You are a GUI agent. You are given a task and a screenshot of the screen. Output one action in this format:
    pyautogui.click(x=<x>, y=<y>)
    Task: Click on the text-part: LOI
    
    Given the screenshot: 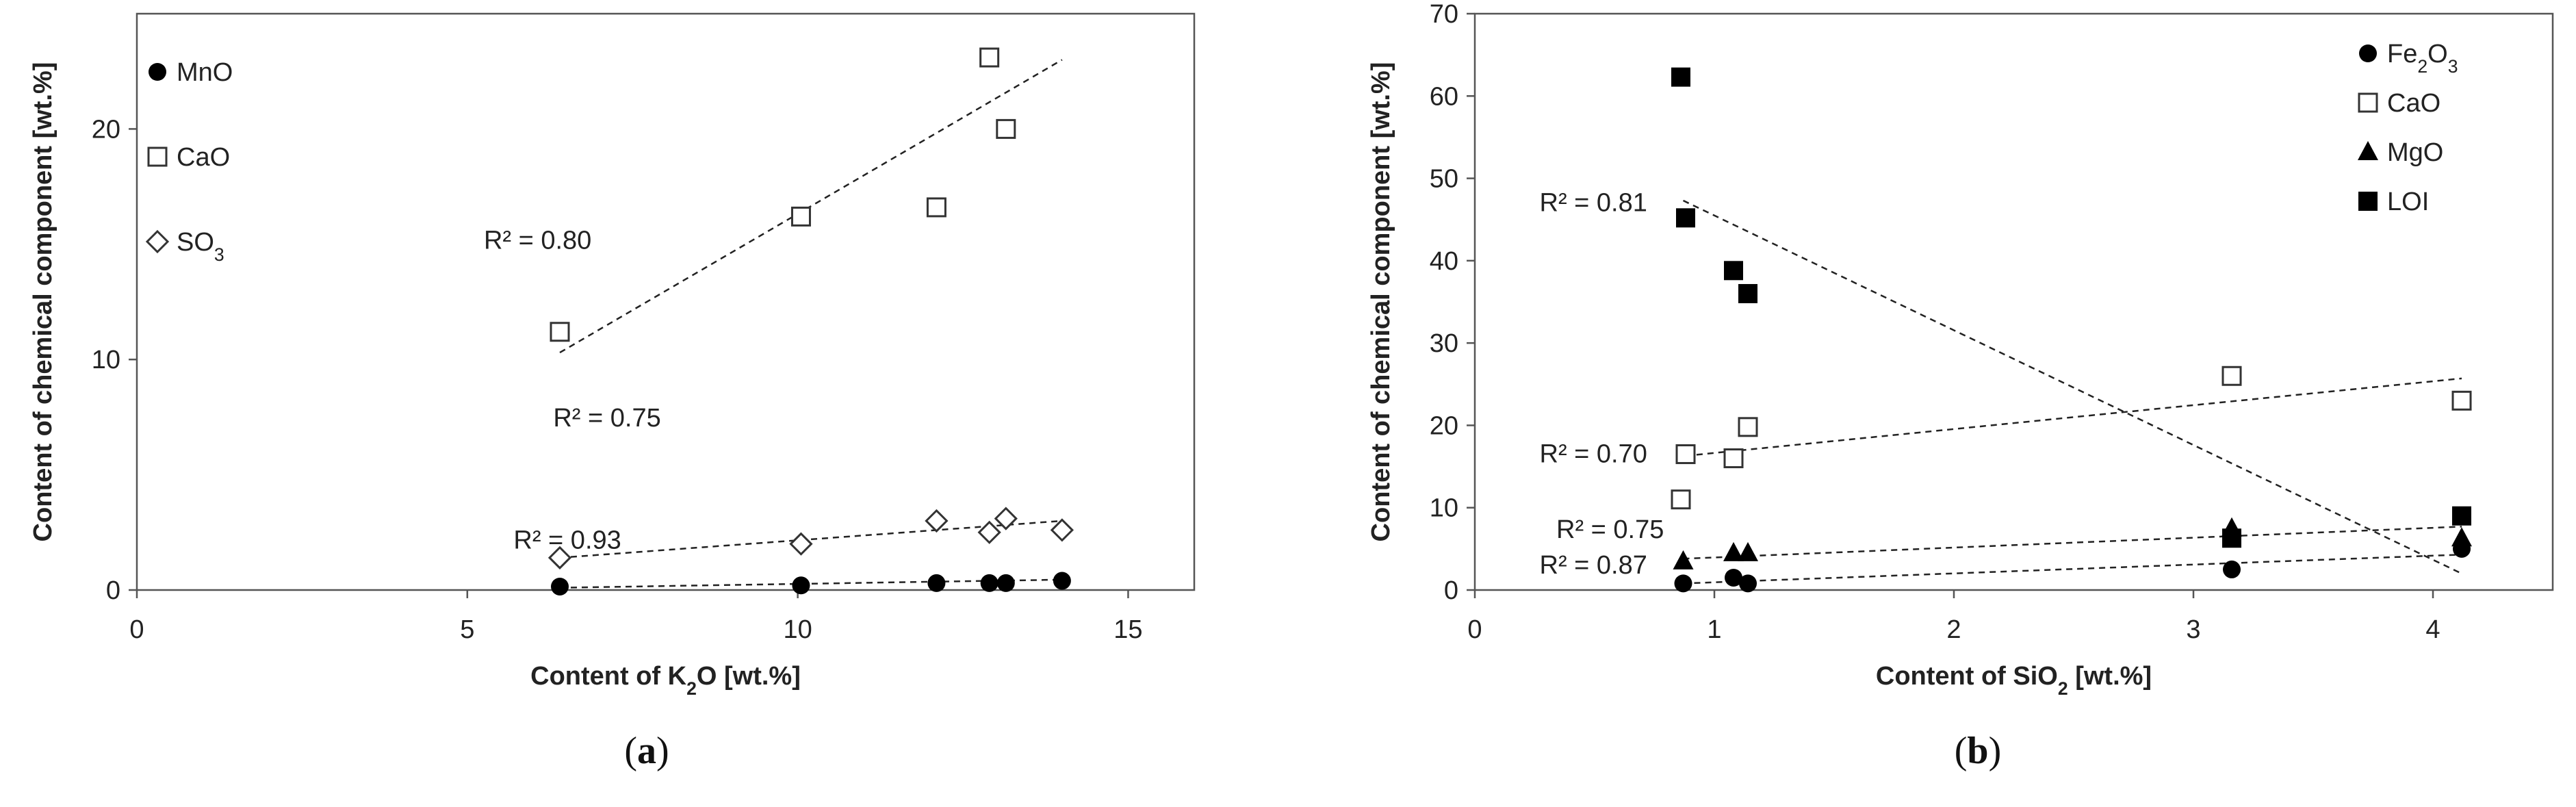 What is the action you would take?
    pyautogui.click(x=2408, y=202)
    